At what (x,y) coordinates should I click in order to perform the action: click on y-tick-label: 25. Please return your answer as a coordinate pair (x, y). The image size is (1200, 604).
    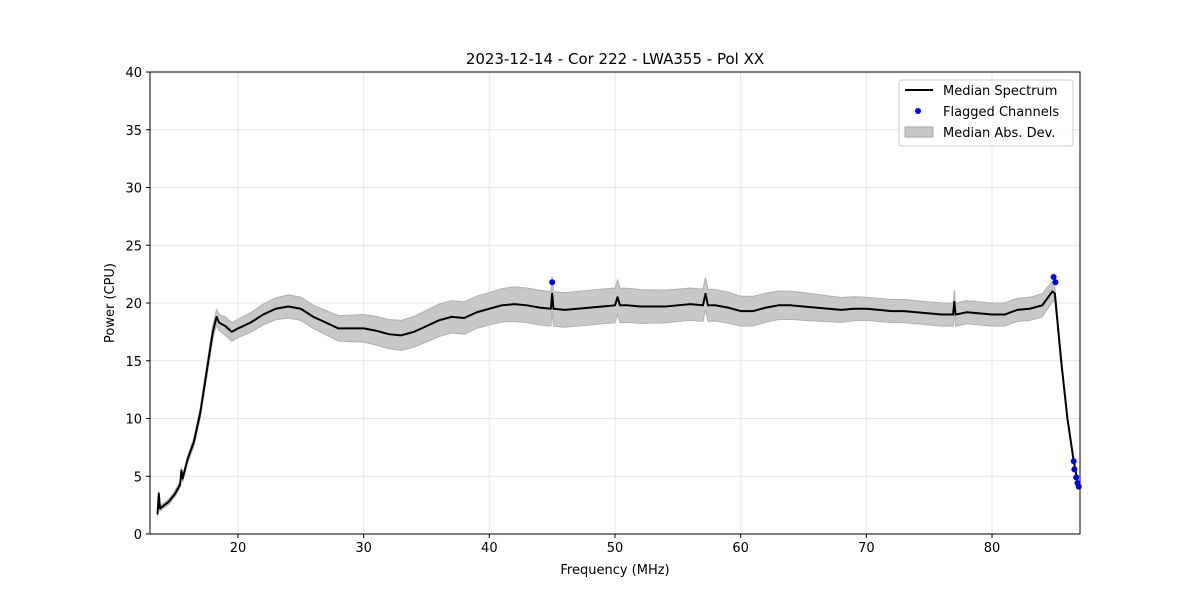
    Looking at the image, I should click on (133, 246).